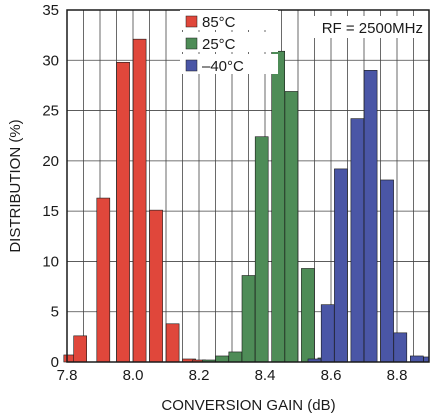 The image size is (430, 416). Describe the element at coordinates (55, 312) in the screenshot. I see `y-tick-label: 5` at that location.